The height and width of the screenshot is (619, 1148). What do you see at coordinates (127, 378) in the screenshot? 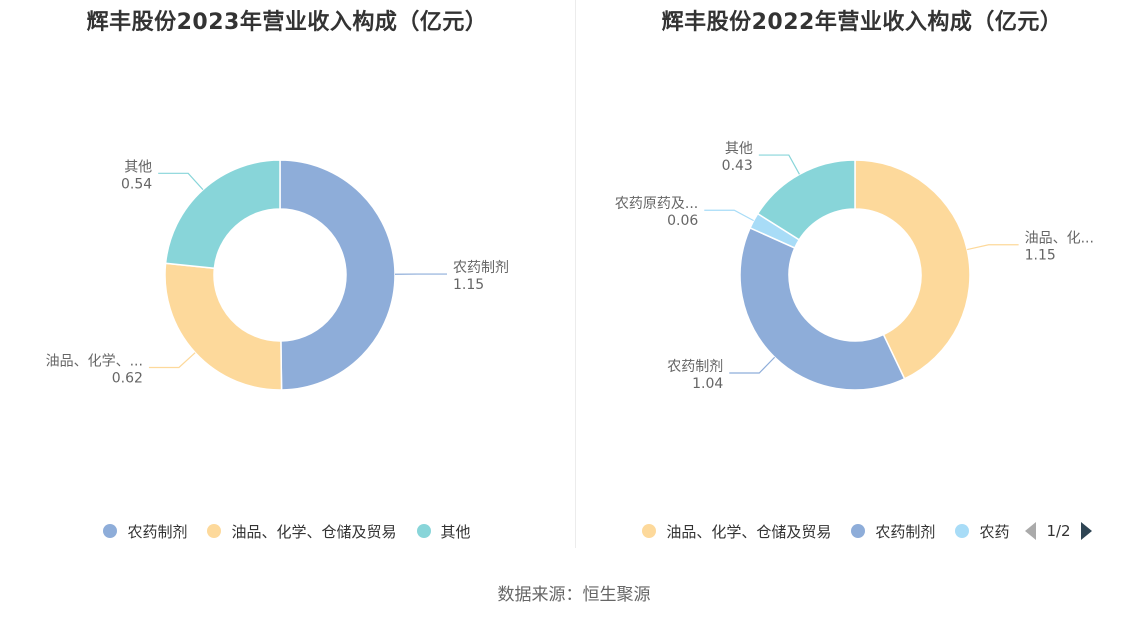
I see `slice-value-label: 0.62` at bounding box center [127, 378].